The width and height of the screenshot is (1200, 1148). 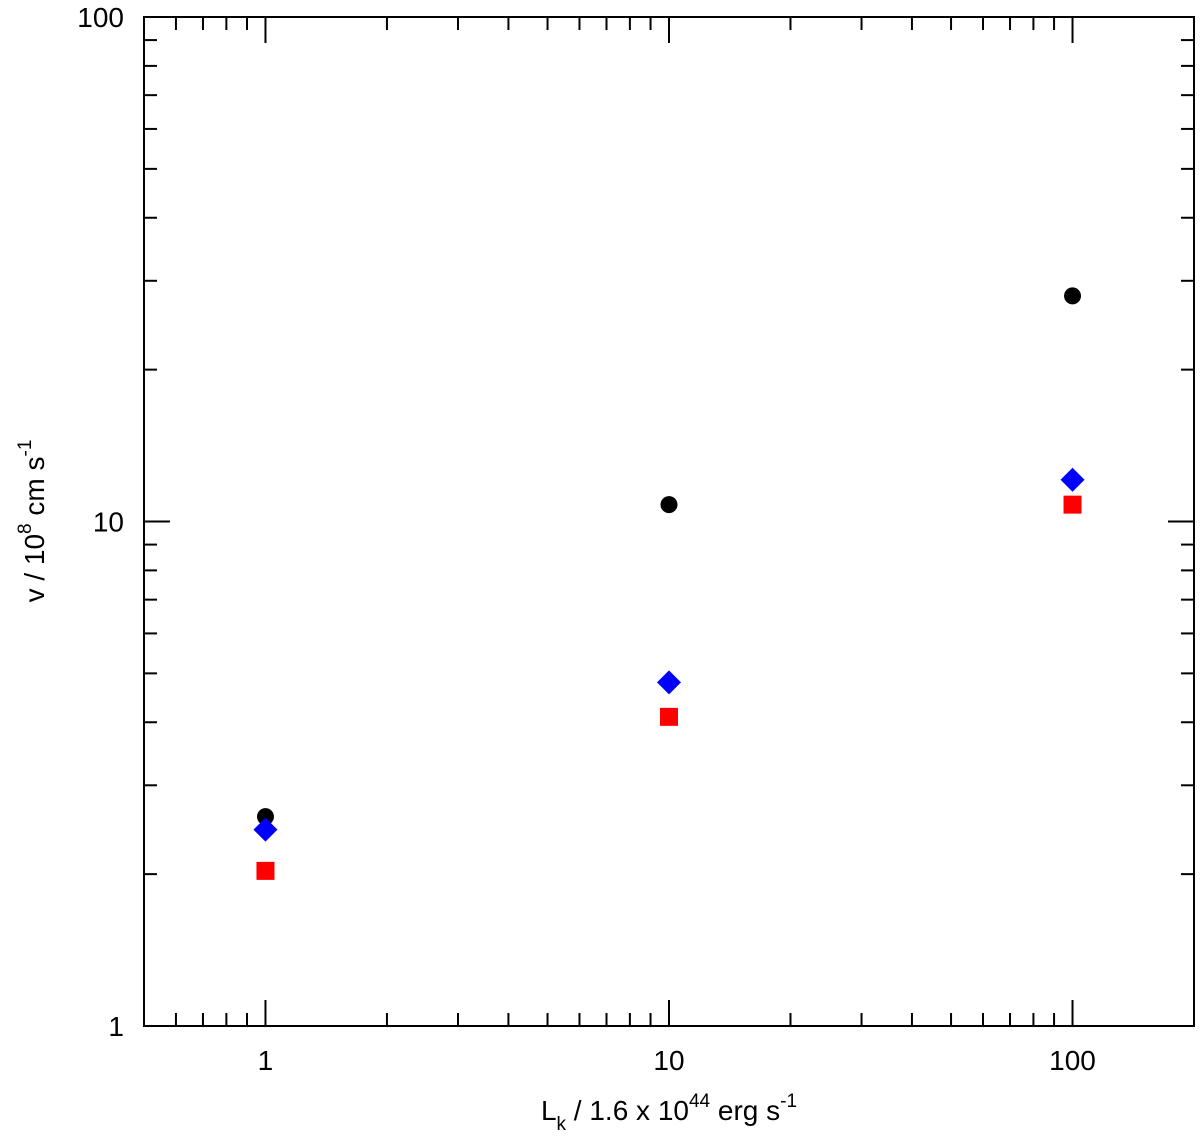 What do you see at coordinates (100, 17) in the screenshot?
I see `y-tick-label: 100` at bounding box center [100, 17].